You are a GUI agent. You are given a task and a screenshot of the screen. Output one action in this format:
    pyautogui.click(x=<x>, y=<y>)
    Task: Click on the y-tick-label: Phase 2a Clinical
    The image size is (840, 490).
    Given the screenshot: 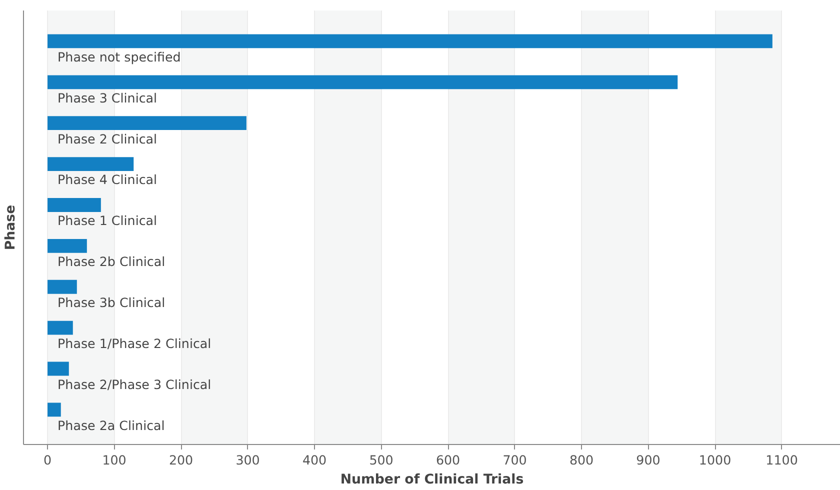 What is the action you would take?
    pyautogui.click(x=111, y=425)
    